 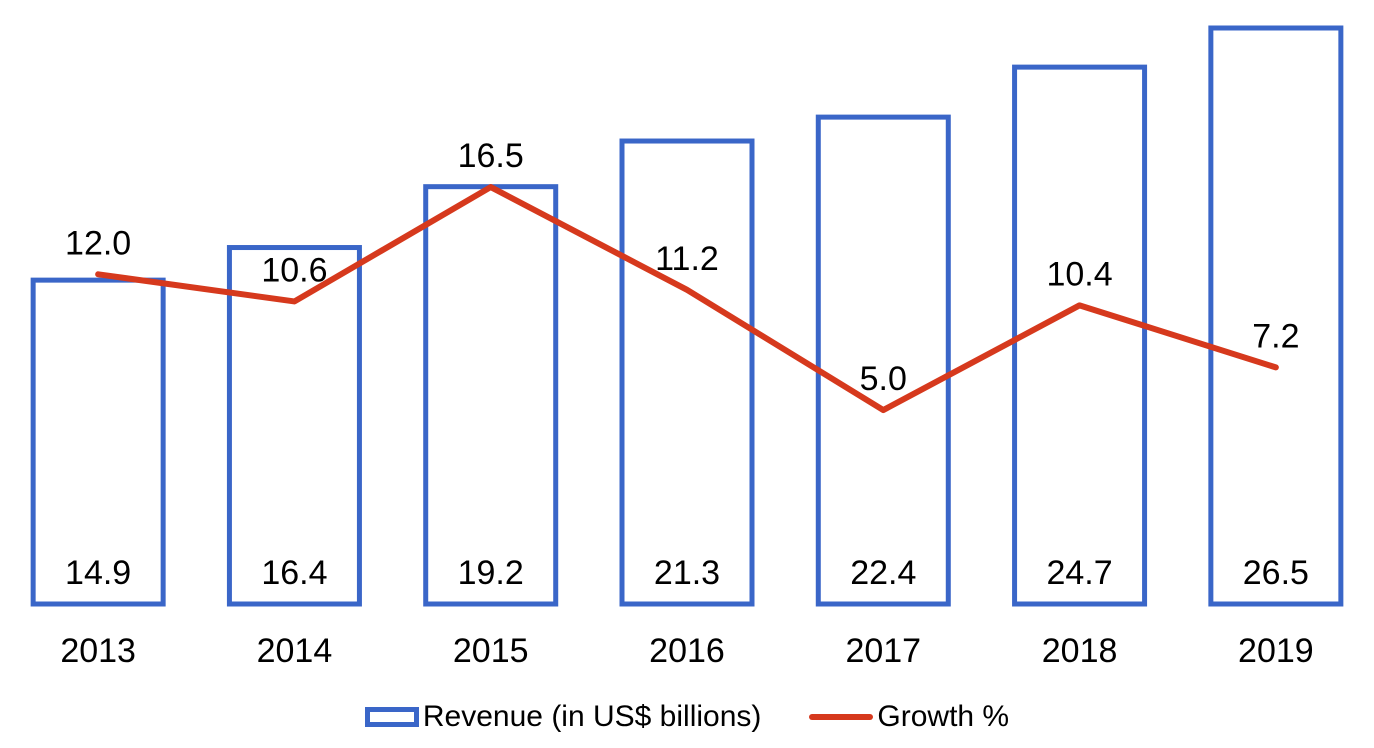 What do you see at coordinates (391, 717) in the screenshot?
I see `legend-swatch-revenue` at bounding box center [391, 717].